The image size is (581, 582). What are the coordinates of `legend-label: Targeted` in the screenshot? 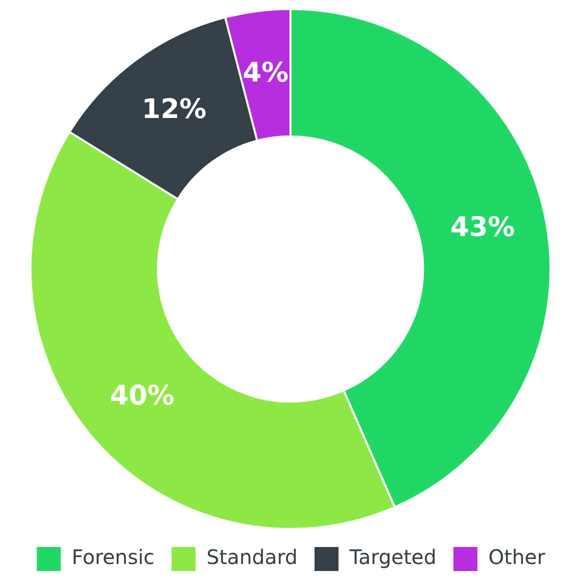 It's located at (392, 557).